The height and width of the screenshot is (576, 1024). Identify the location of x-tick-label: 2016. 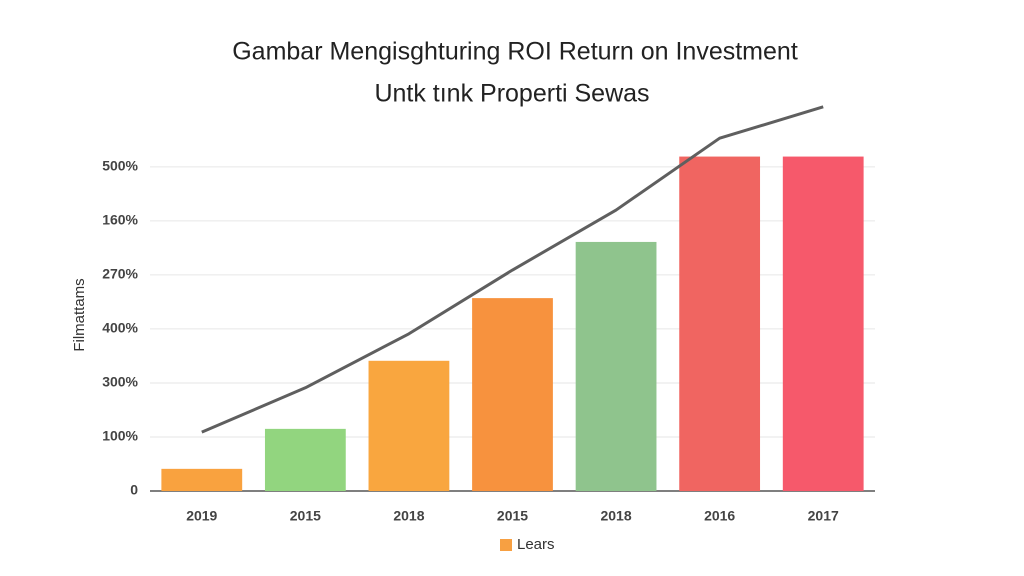
(719, 516).